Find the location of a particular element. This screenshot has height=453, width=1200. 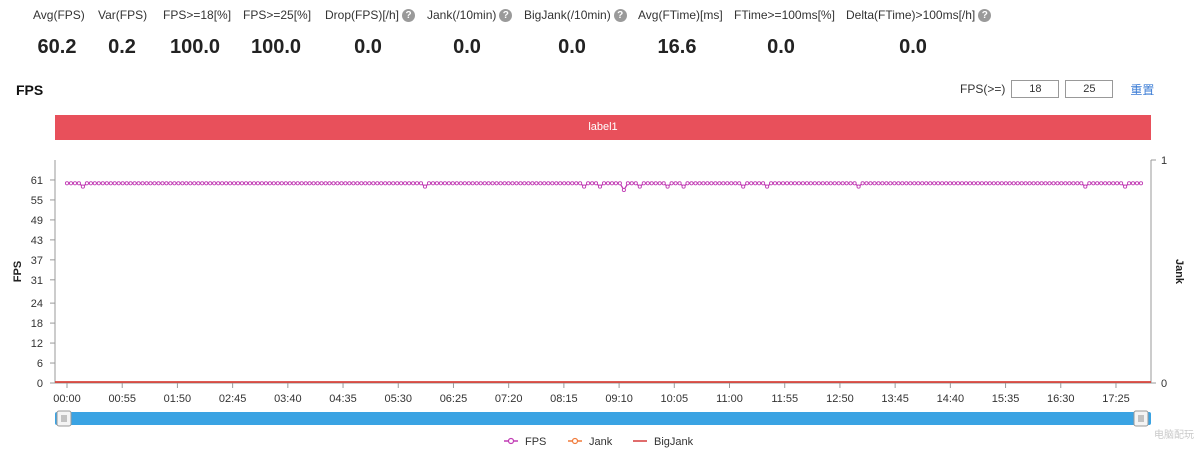

x-tick-label: 06:25 is located at coordinates (454, 399).